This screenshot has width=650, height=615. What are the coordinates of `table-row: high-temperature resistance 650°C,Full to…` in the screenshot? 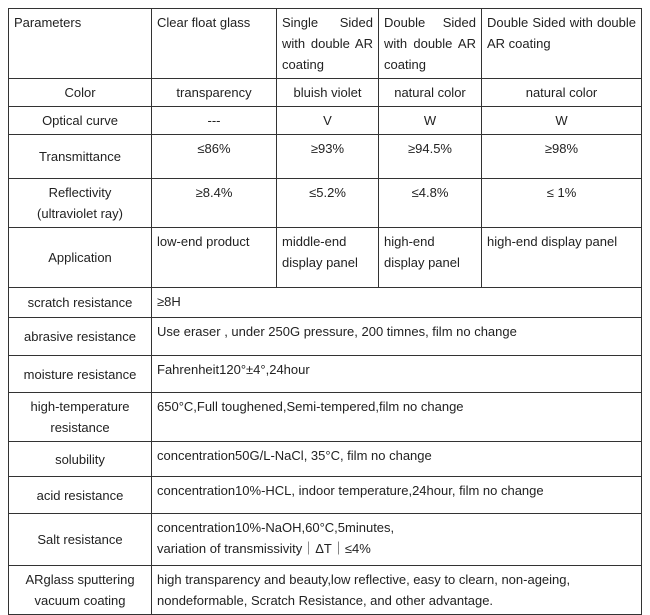 It's located at (325, 417).